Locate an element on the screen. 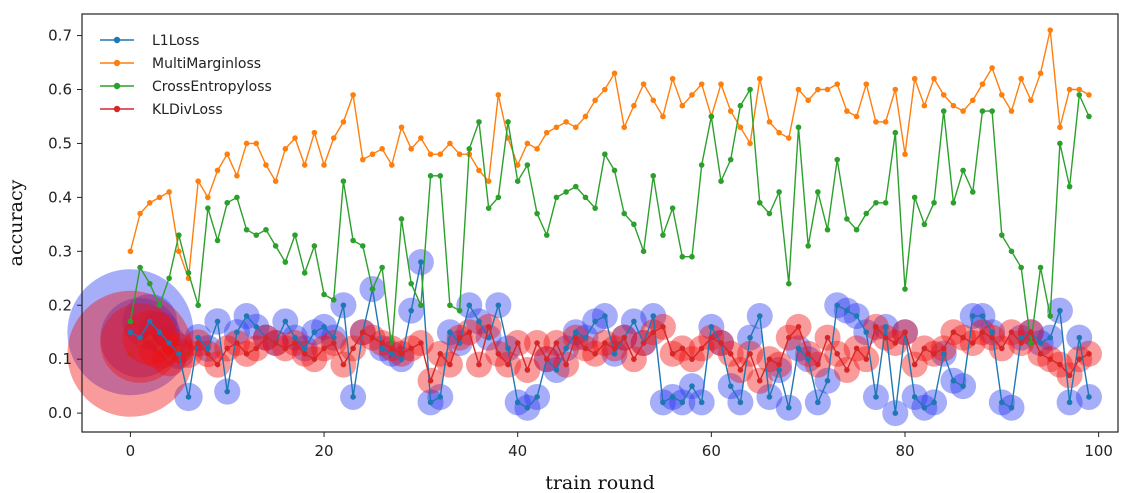  x-tick-label: 80 is located at coordinates (904, 451).